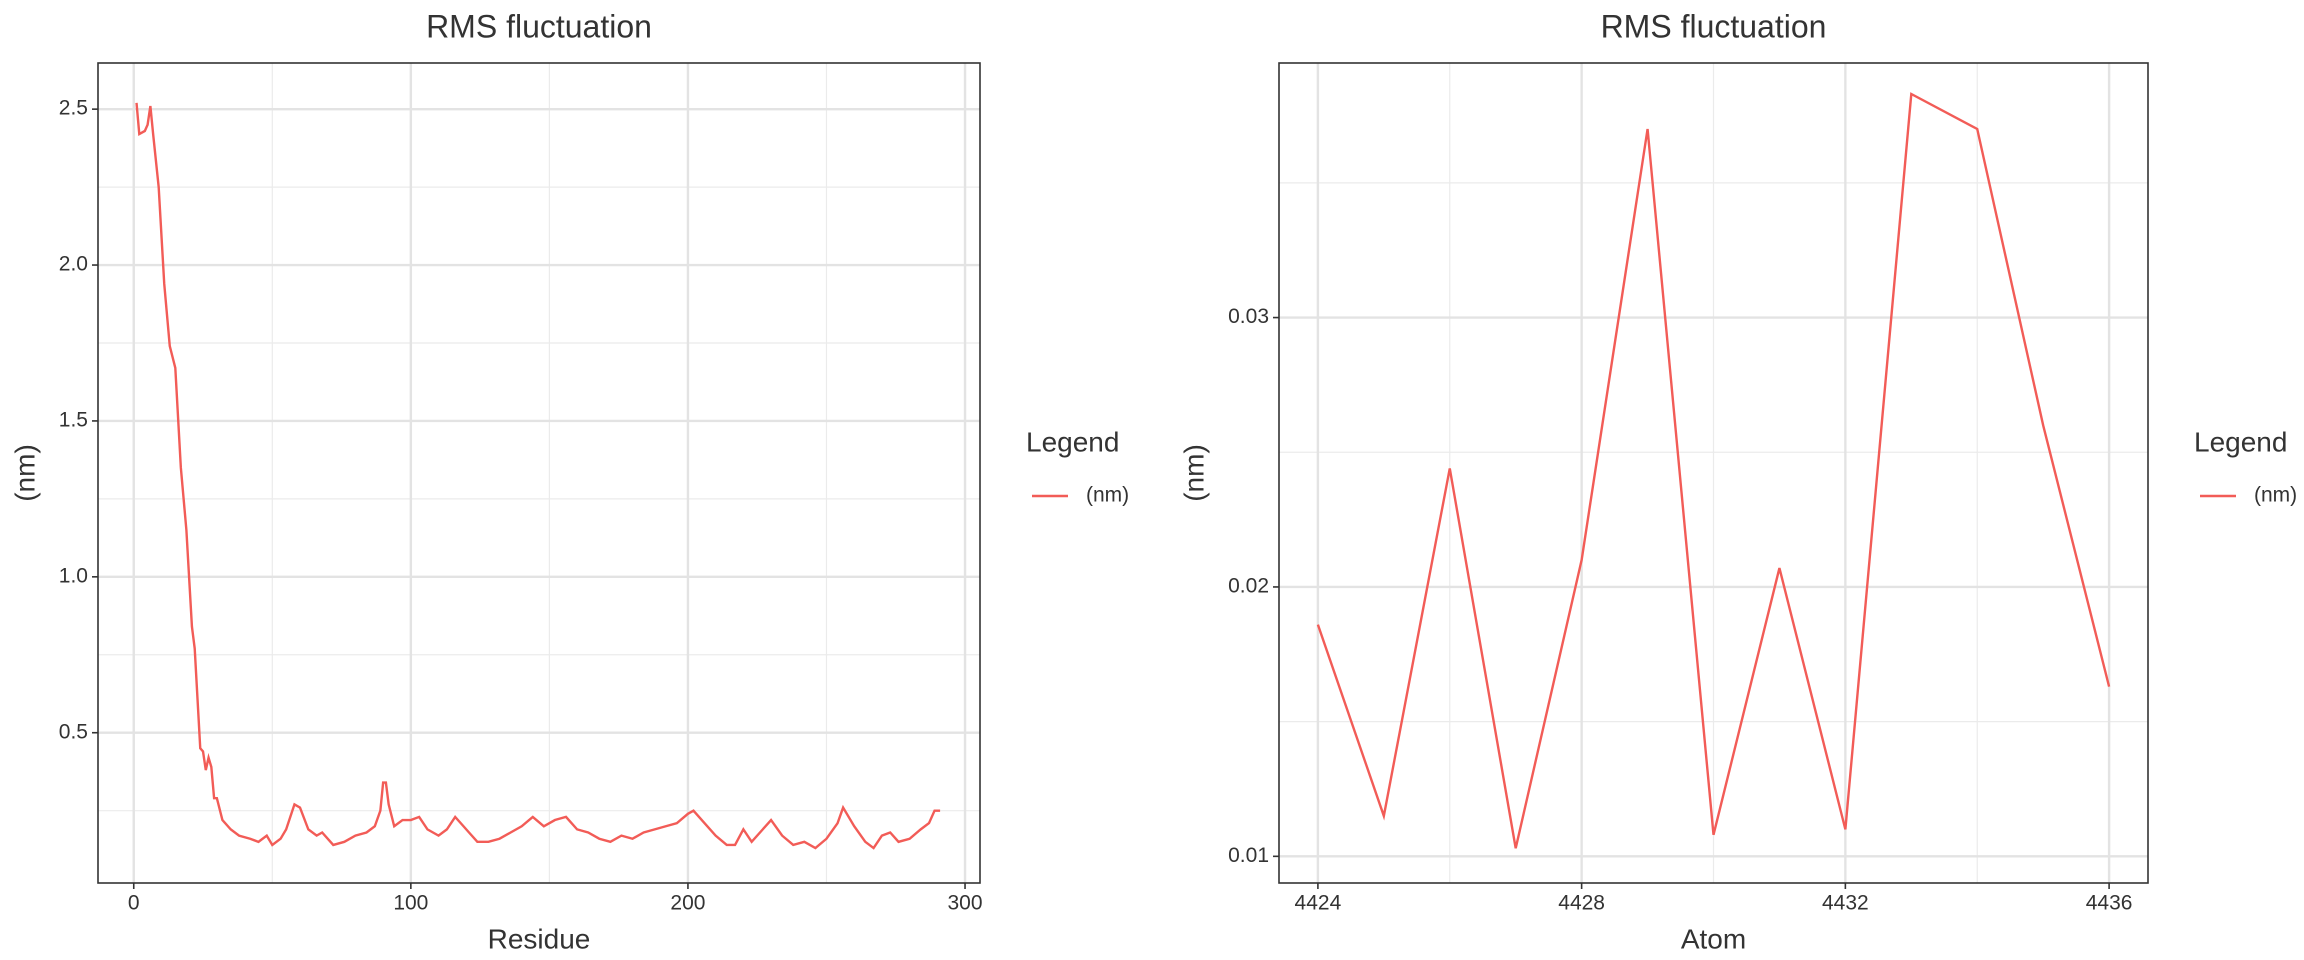 Image resolution: width=2304 pixels, height=960 pixels. What do you see at coordinates (1713, 938) in the screenshot?
I see `x-axis-label: Atom` at bounding box center [1713, 938].